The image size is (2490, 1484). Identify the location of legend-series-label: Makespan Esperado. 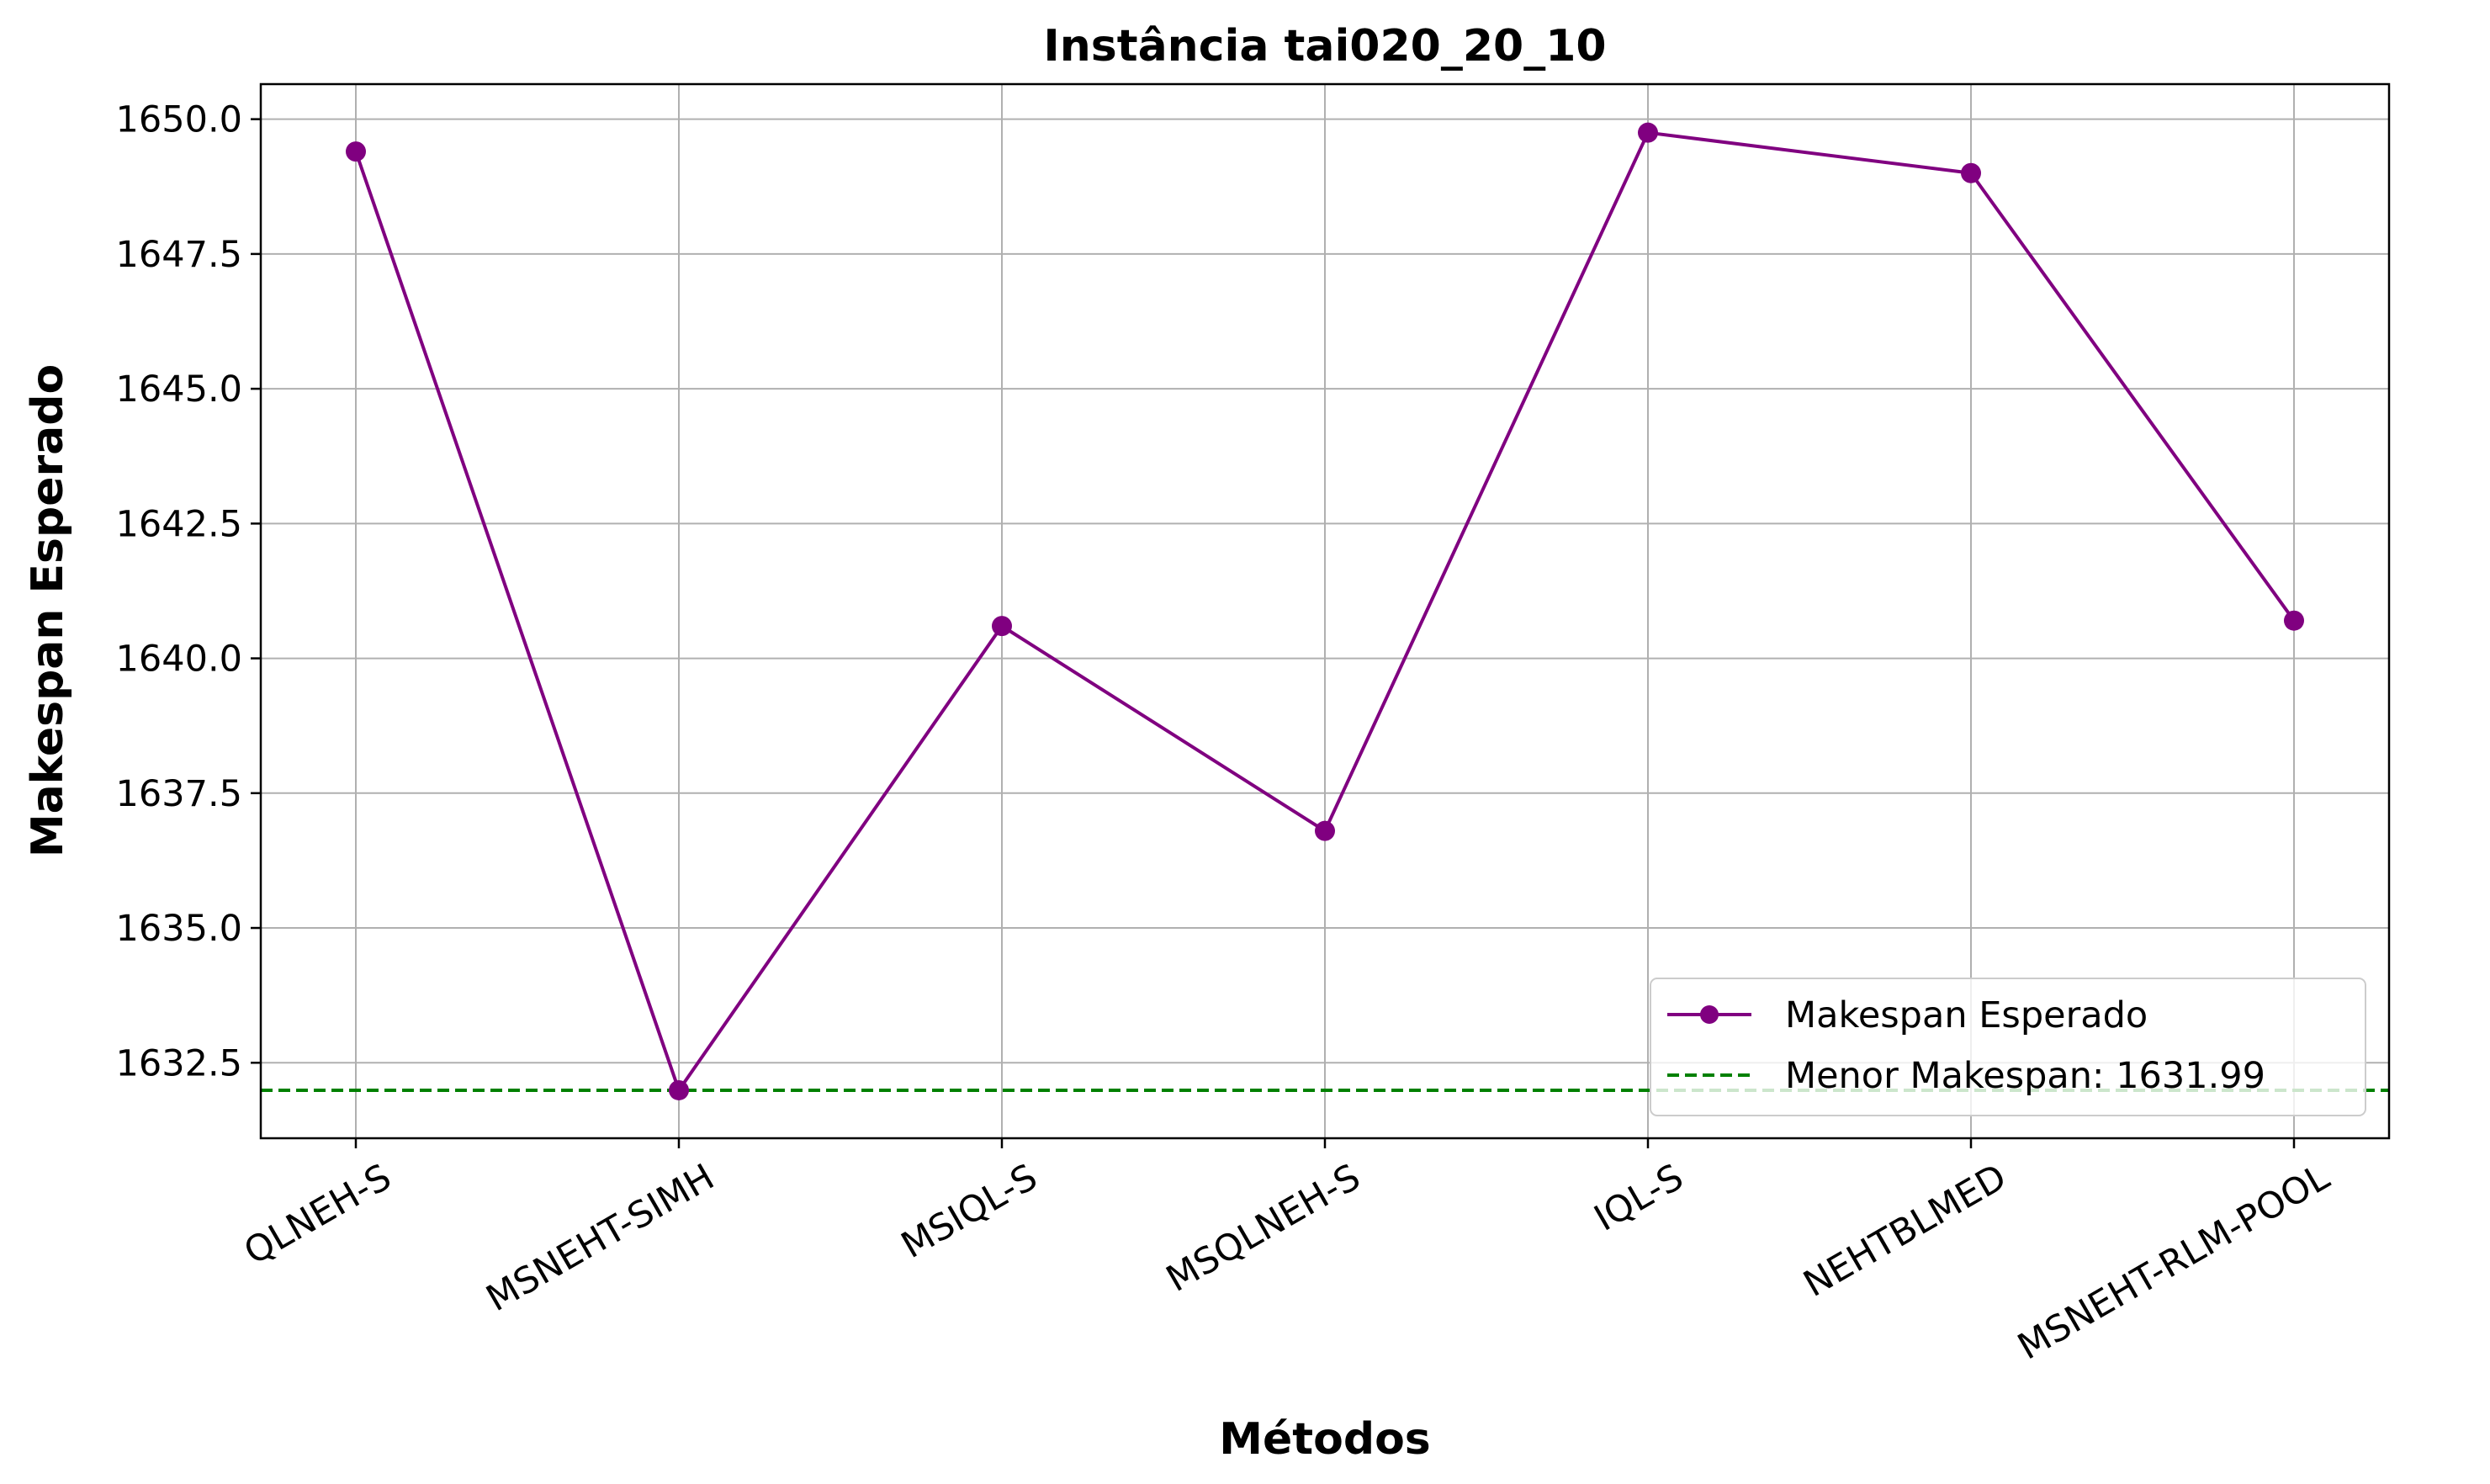
(1966, 1015).